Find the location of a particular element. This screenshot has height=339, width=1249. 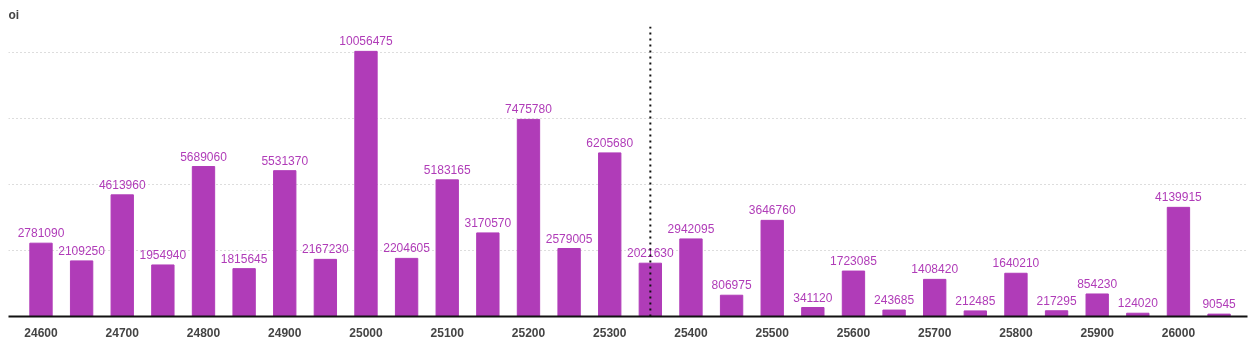

x-tick-label: 25200 is located at coordinates (528, 332).